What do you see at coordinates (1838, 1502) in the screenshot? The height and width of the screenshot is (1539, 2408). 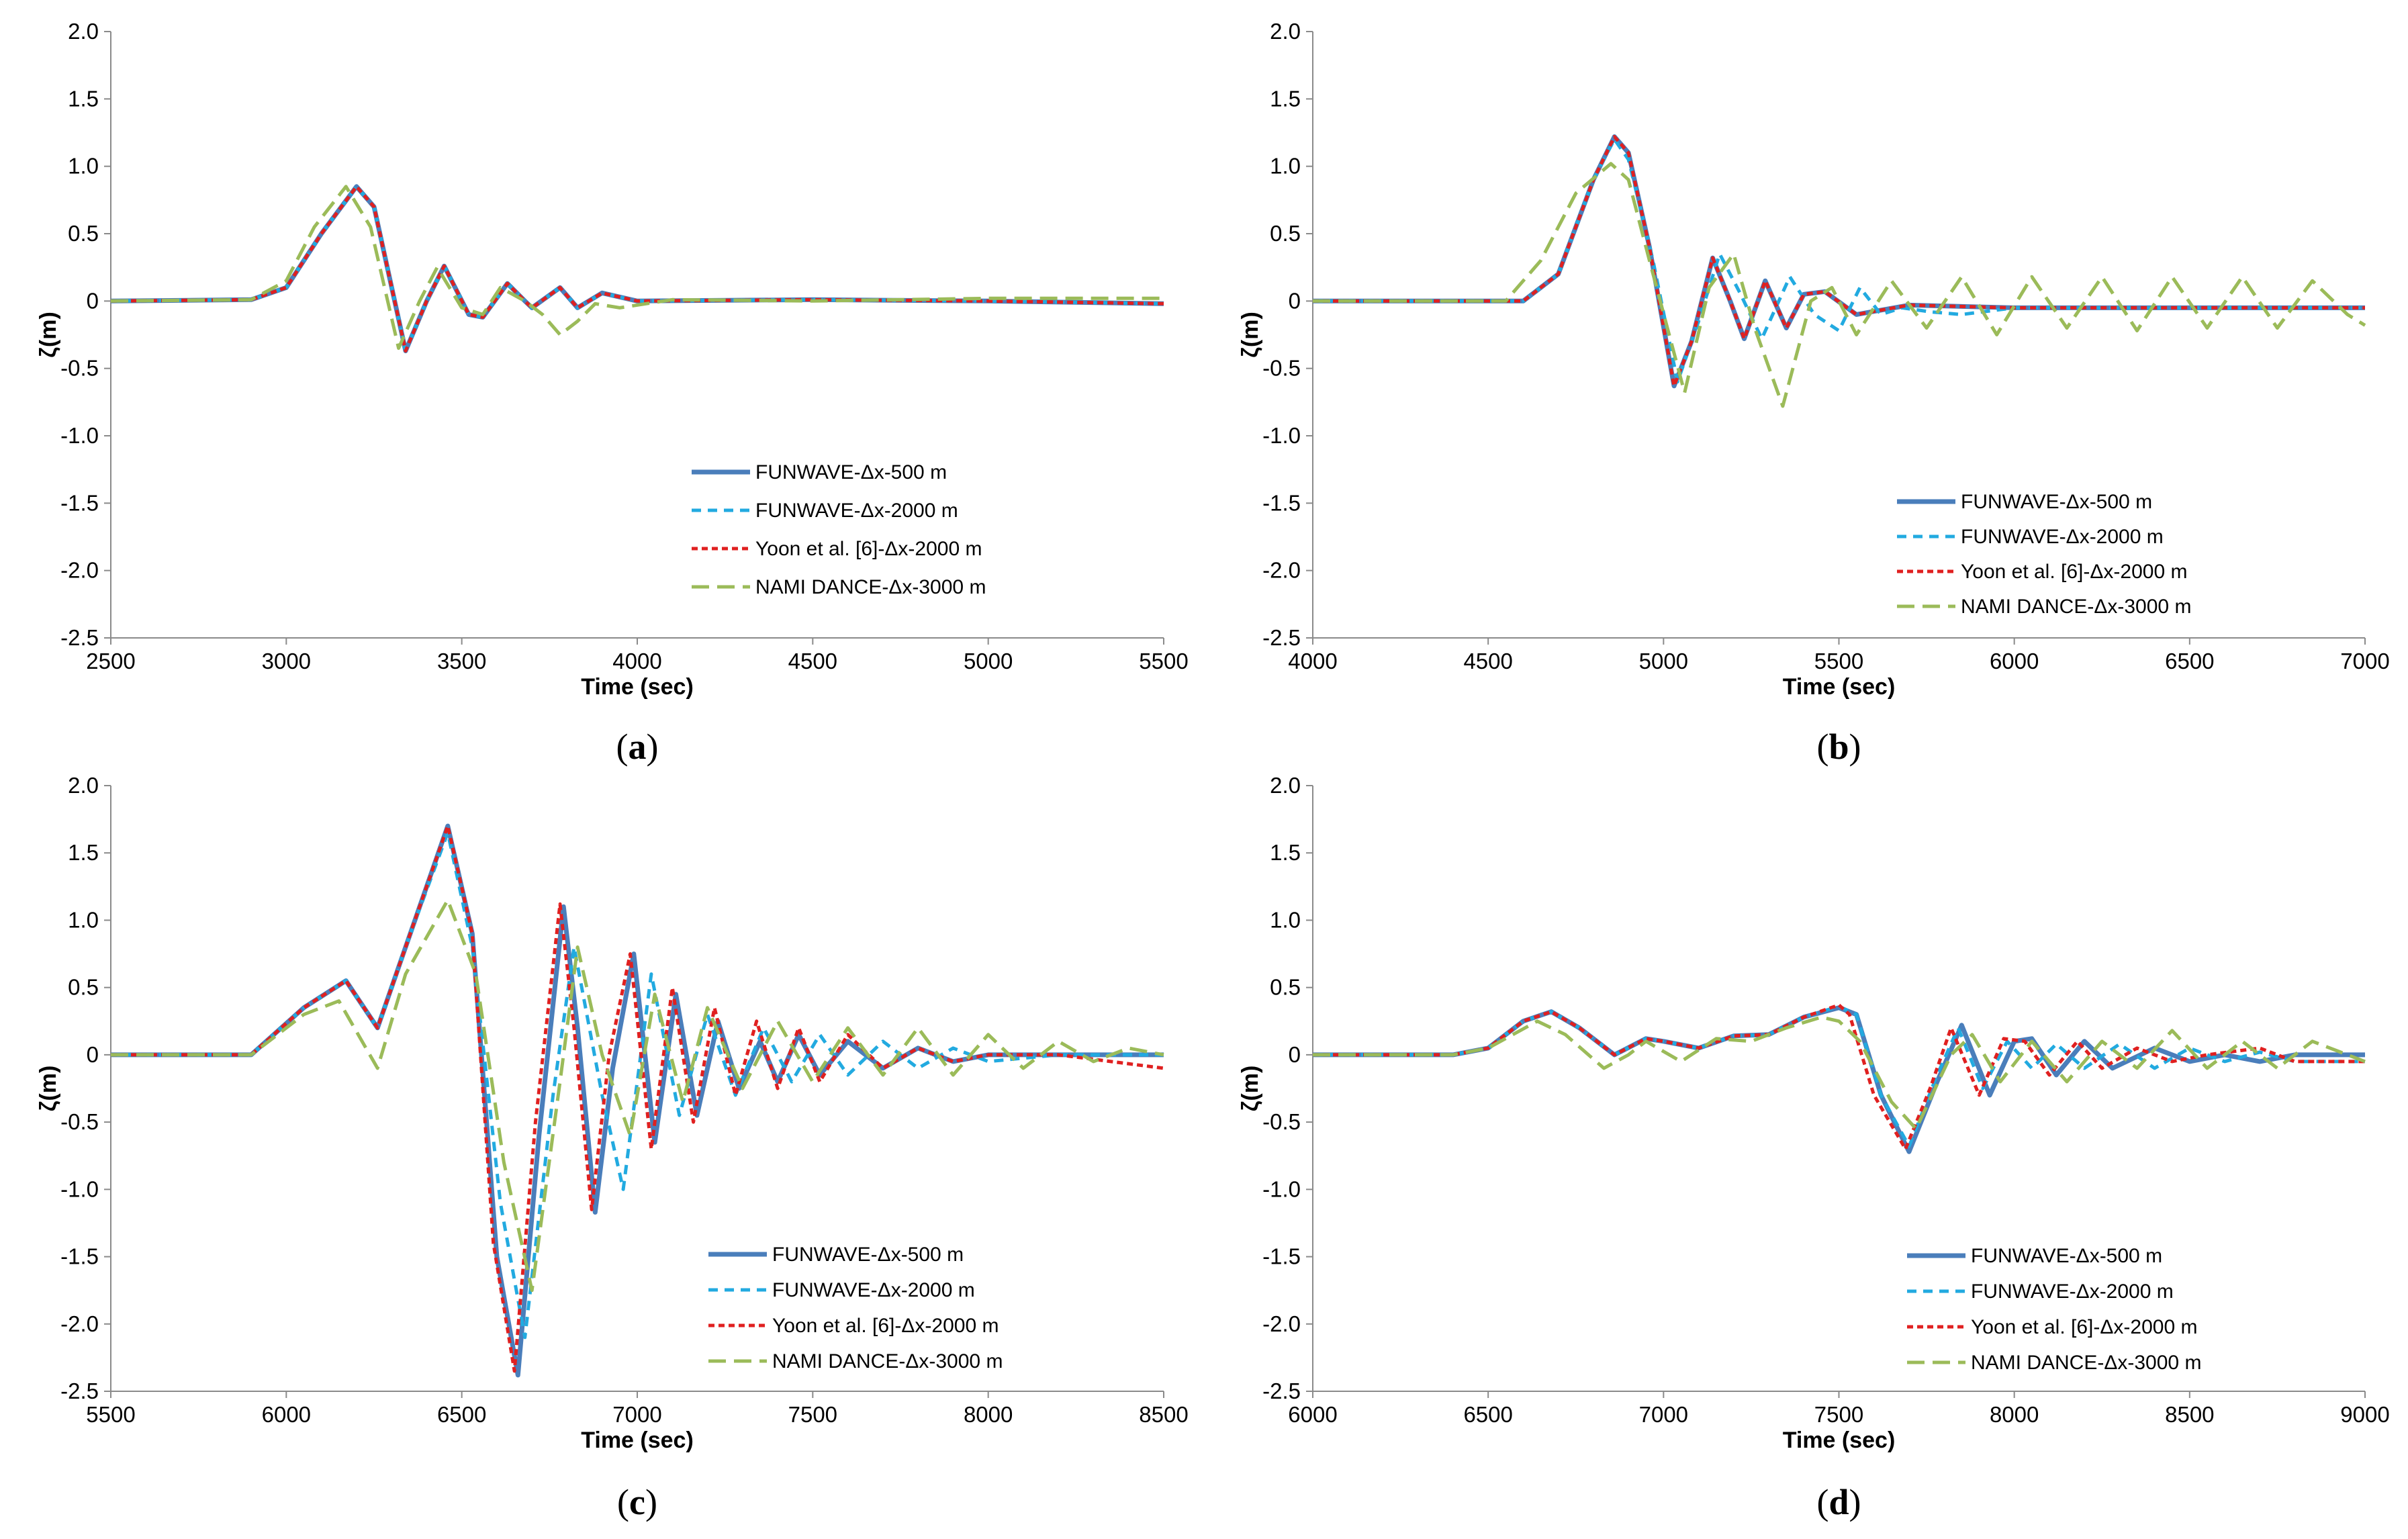 I see `panel-caption: (d)` at bounding box center [1838, 1502].